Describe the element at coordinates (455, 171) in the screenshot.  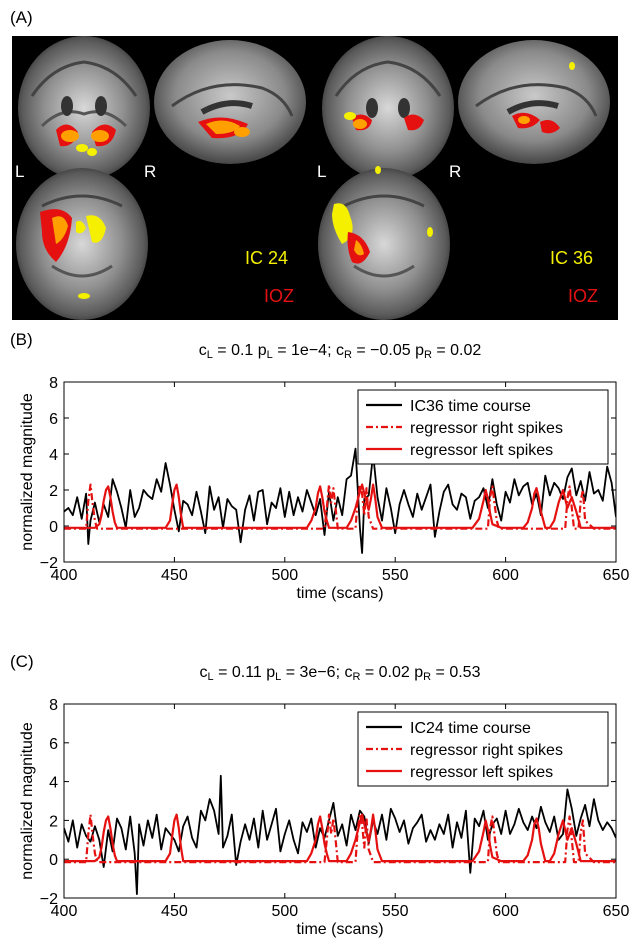
I see `right-marker-2: R` at that location.